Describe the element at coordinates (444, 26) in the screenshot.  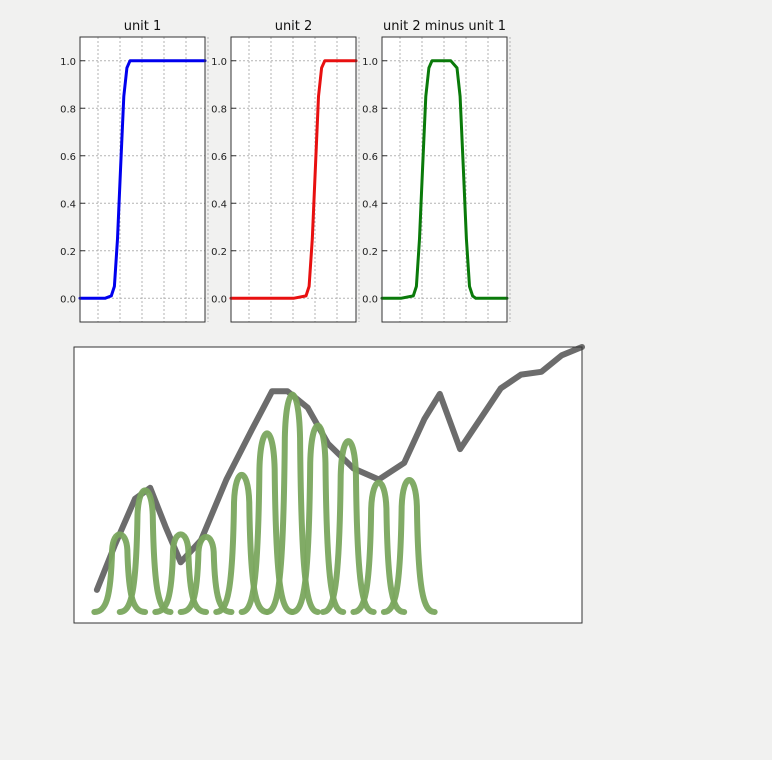
I see `chart-title: unit 2 minus unit 1` at that location.